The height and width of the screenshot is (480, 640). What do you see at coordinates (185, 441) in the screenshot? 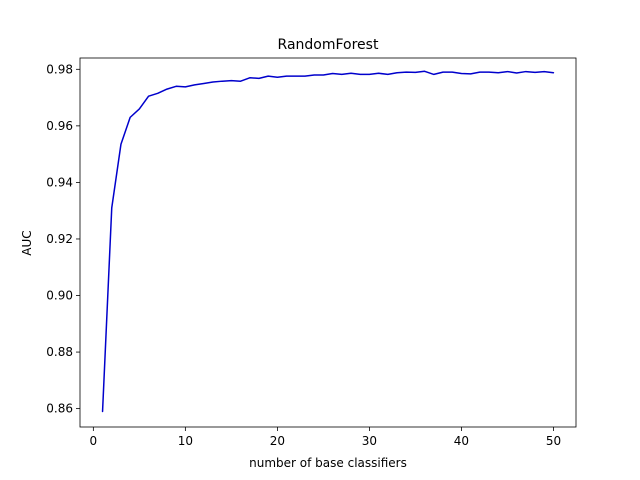
I see `x-tick-label-1: 10` at bounding box center [185, 441].